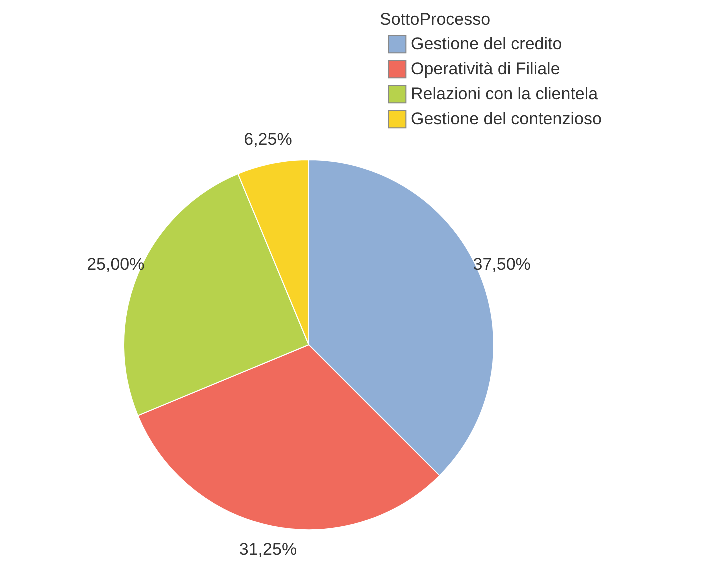 The height and width of the screenshot is (566, 713). I want to click on data-label: 6,25%, so click(268, 140).